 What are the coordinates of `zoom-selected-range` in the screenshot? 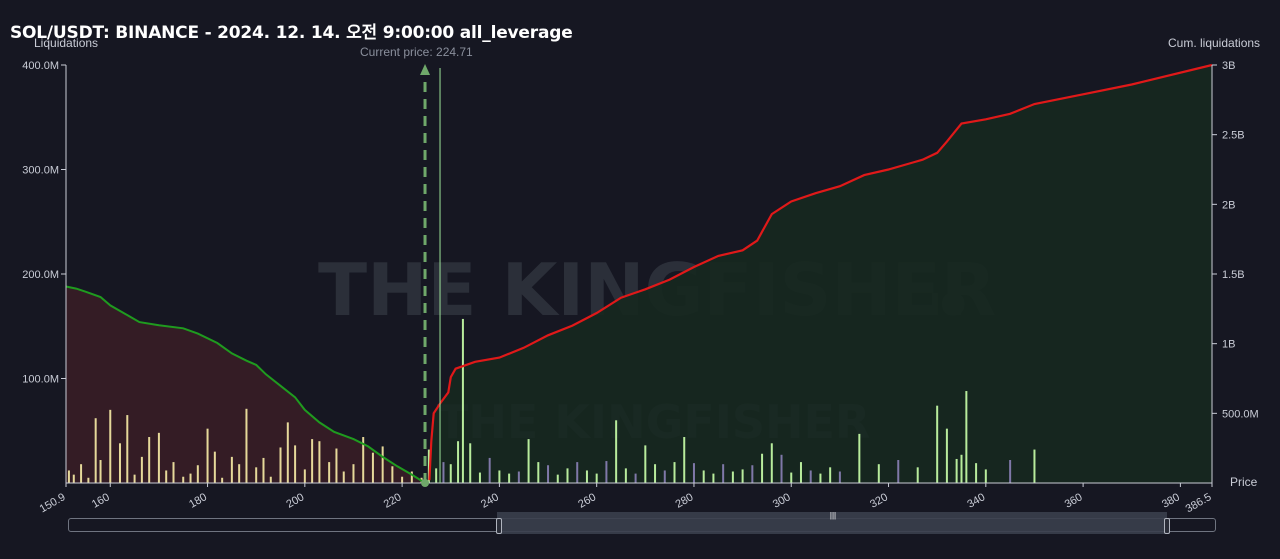 It's located at (832, 523).